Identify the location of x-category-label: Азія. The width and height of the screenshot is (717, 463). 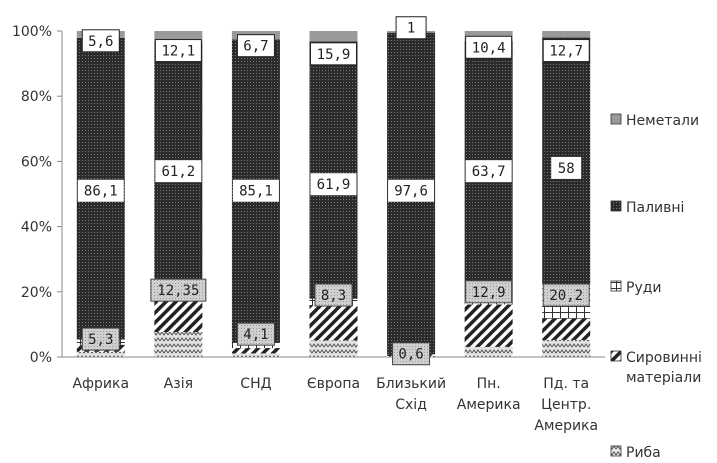
(178, 384).